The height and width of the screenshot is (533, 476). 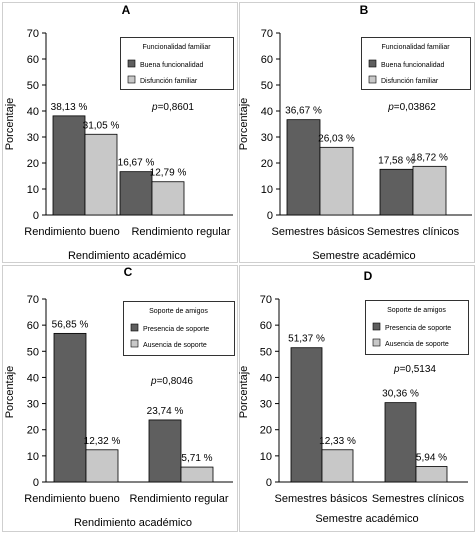 What do you see at coordinates (128, 272) in the screenshot?
I see `panel-letter: C` at bounding box center [128, 272].